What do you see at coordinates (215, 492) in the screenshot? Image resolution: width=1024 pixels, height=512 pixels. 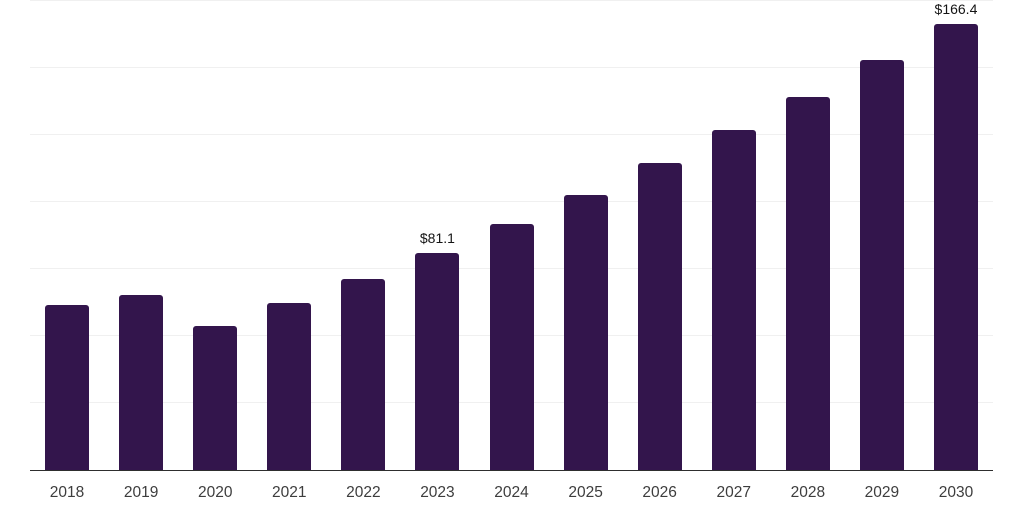 I see `x-tick-2020: 2020` at bounding box center [215, 492].